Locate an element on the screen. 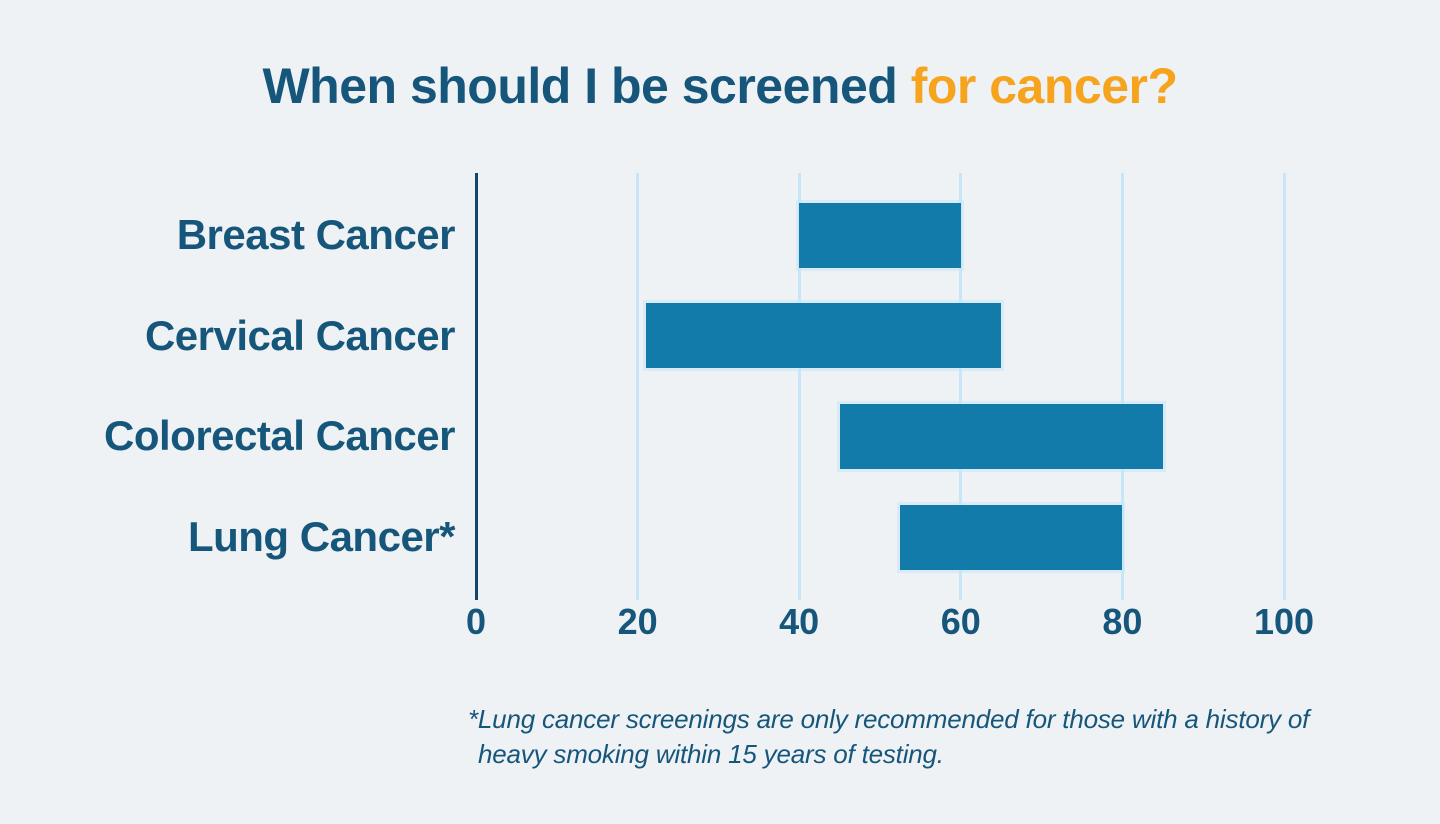 The height and width of the screenshot is (824, 1440). x-tick-label-0: 0 is located at coordinates (476, 621).